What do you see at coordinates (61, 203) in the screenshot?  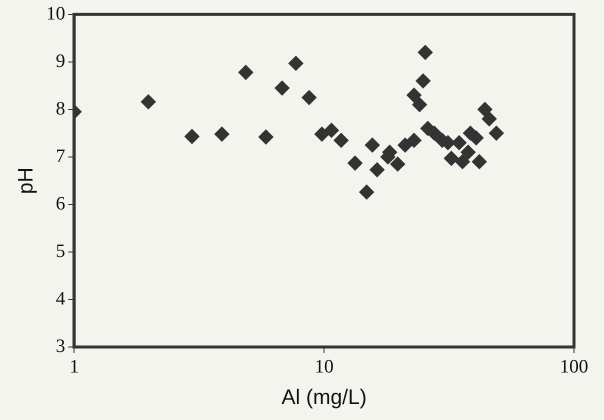 I see `y-tick-label: 6` at bounding box center [61, 203].